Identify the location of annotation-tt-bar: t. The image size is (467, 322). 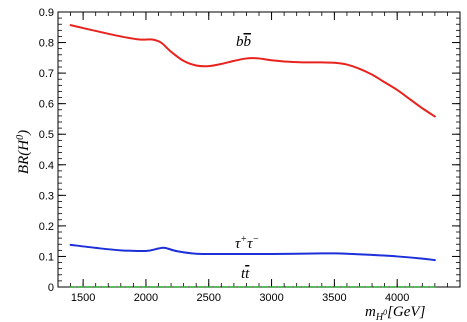
(247, 274).